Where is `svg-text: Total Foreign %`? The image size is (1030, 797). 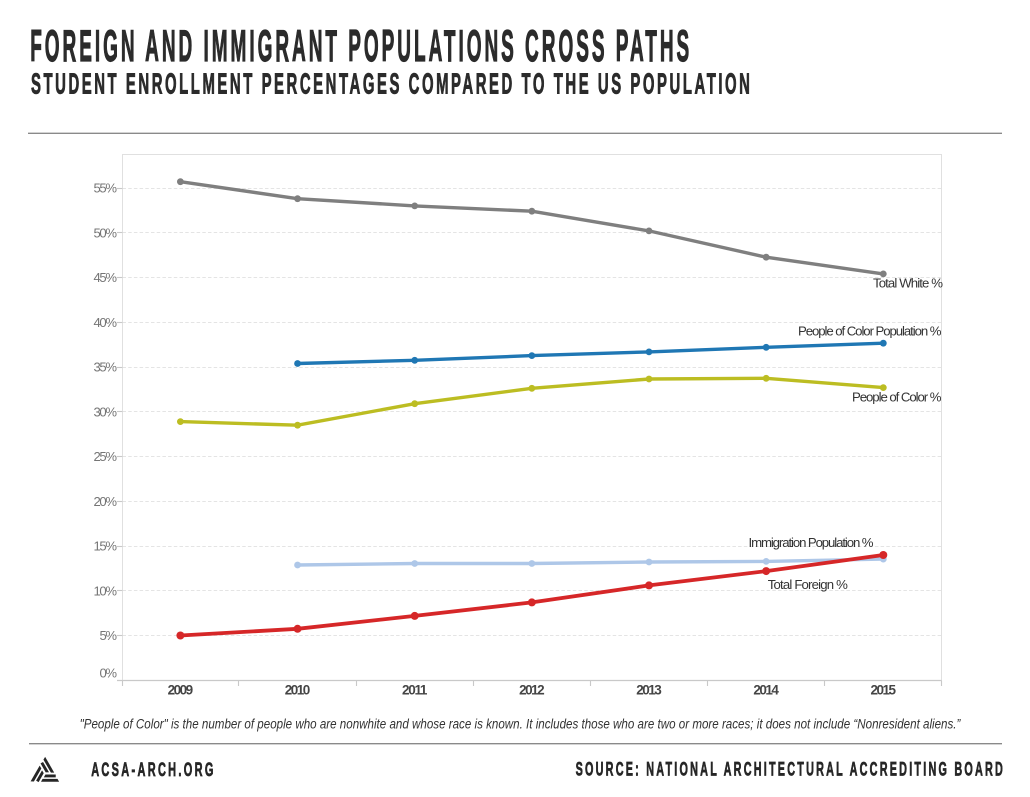
svg-text: Total Foreign % is located at coordinates (808, 584).